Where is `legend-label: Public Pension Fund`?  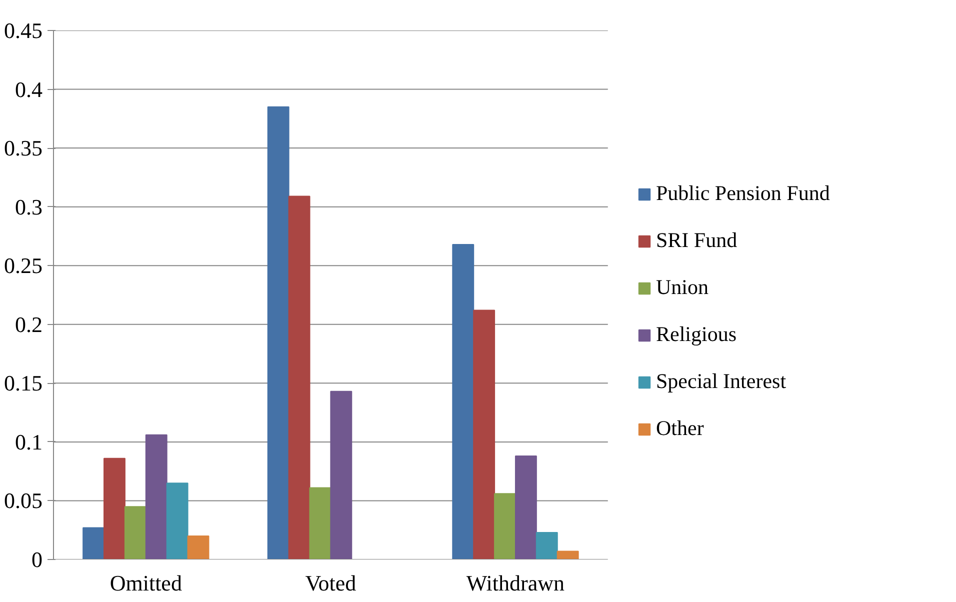
legend-label: Public Pension Fund is located at coordinates (743, 193).